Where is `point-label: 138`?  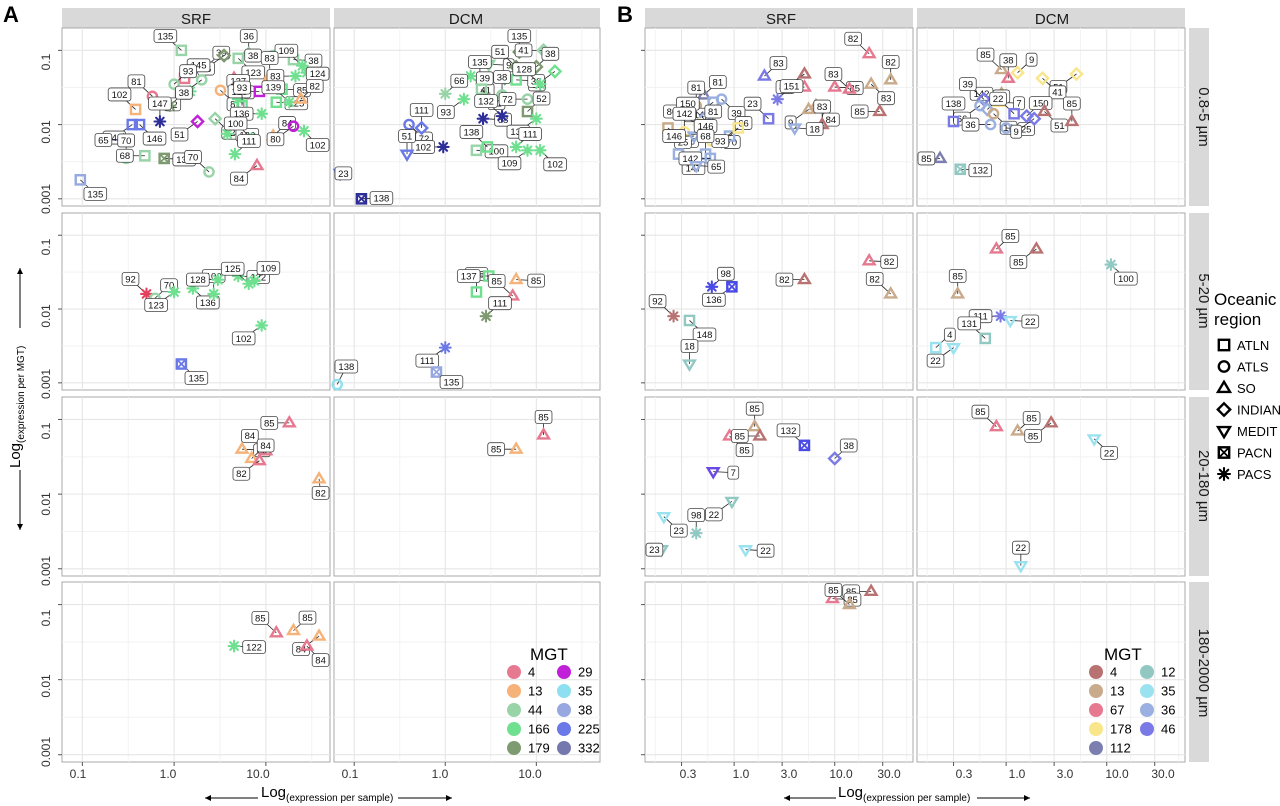
point-label: 138 is located at coordinates (471, 132).